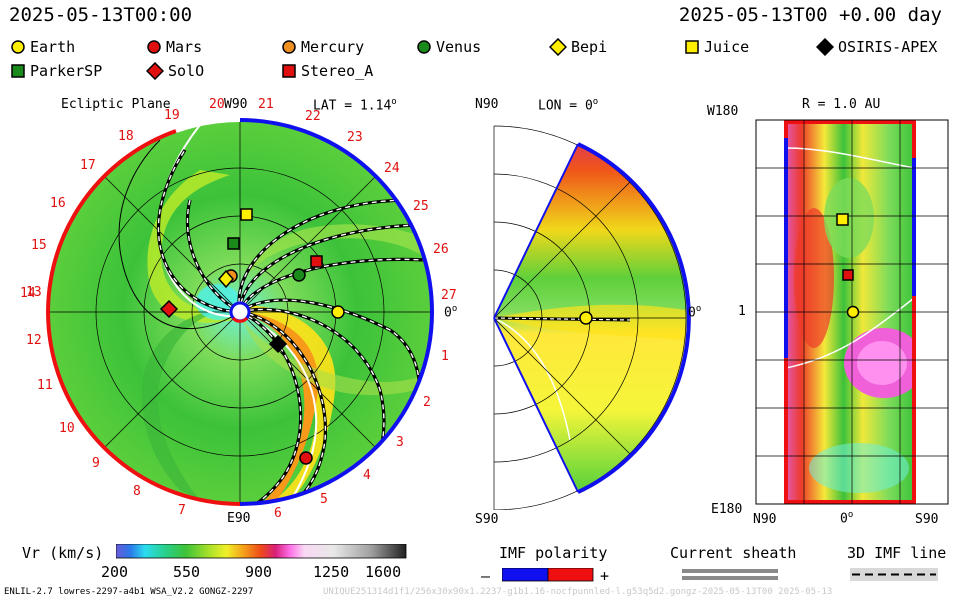 Image resolution: width=960 pixels, height=600 pixels. I want to click on sector-label: 18, so click(126, 136).